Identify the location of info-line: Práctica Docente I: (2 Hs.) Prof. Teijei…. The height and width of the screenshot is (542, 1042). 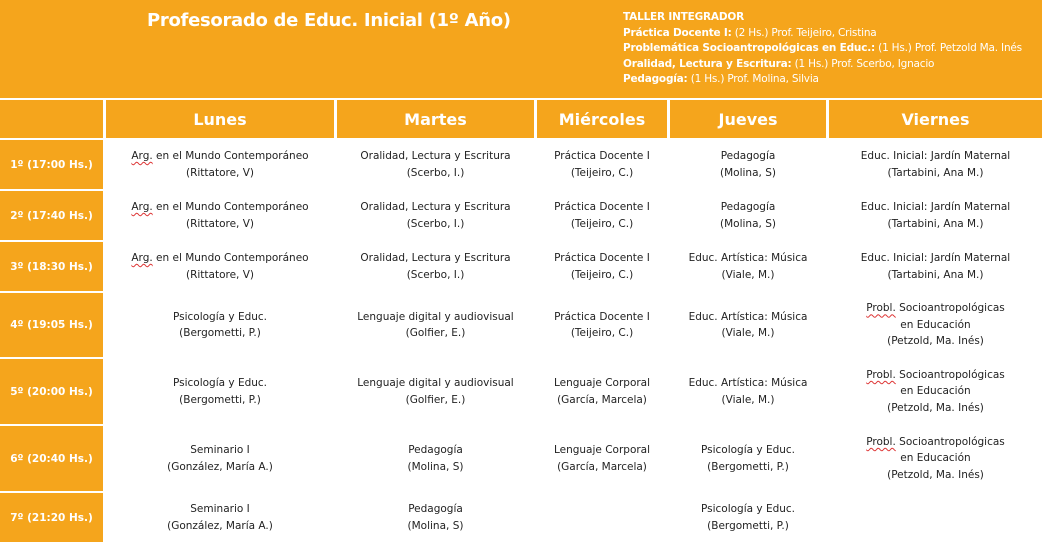
(750, 32).